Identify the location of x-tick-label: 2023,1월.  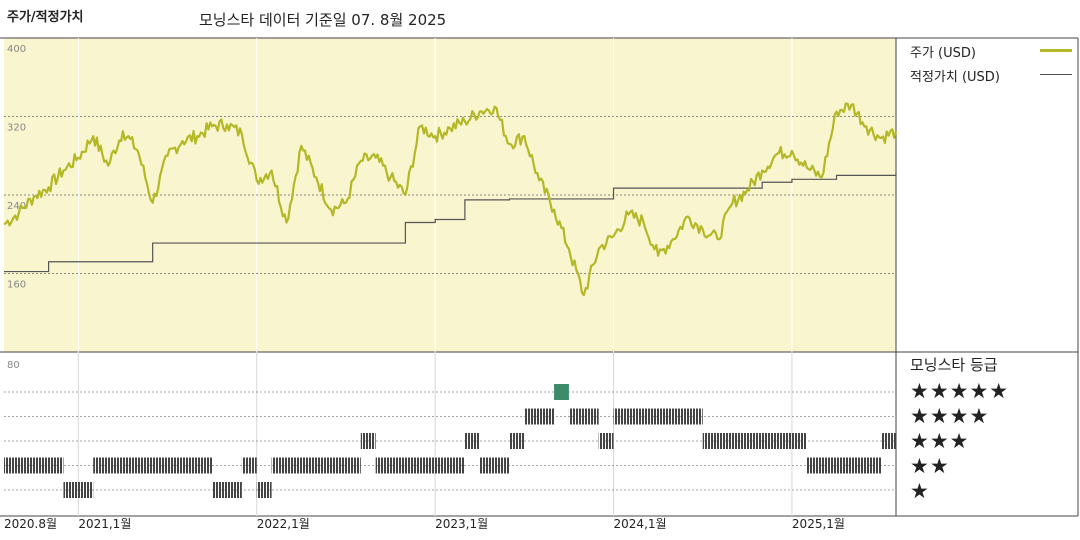
(461, 524).